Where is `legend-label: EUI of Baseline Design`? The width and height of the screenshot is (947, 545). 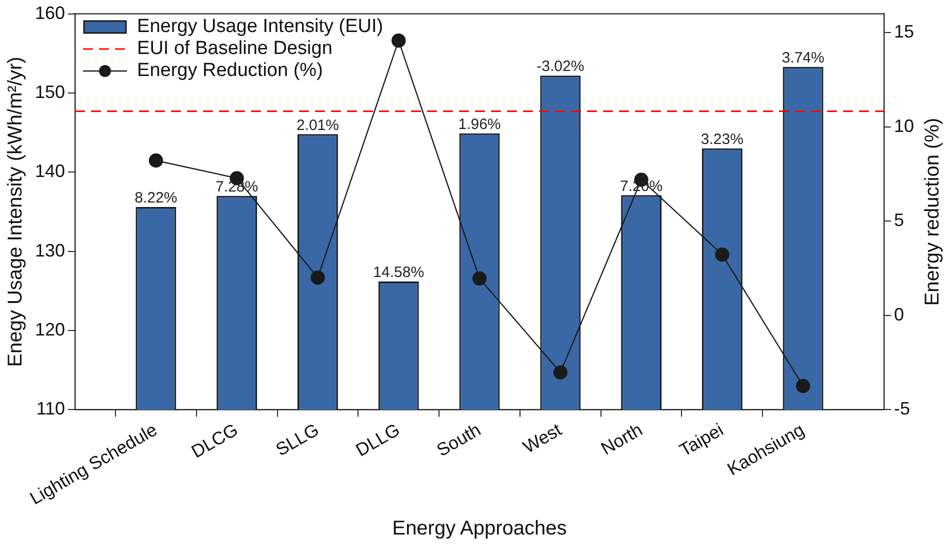
legend-label: EUI of Baseline Design is located at coordinates (234, 49).